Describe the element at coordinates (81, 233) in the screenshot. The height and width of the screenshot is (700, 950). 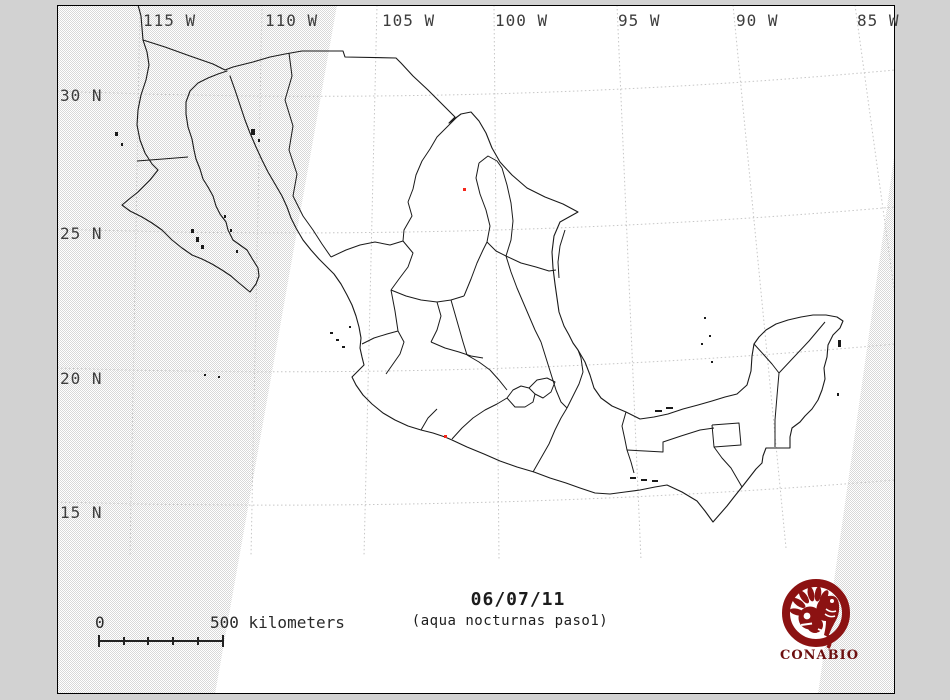
I see `grid-label-25n: 25 N` at that location.